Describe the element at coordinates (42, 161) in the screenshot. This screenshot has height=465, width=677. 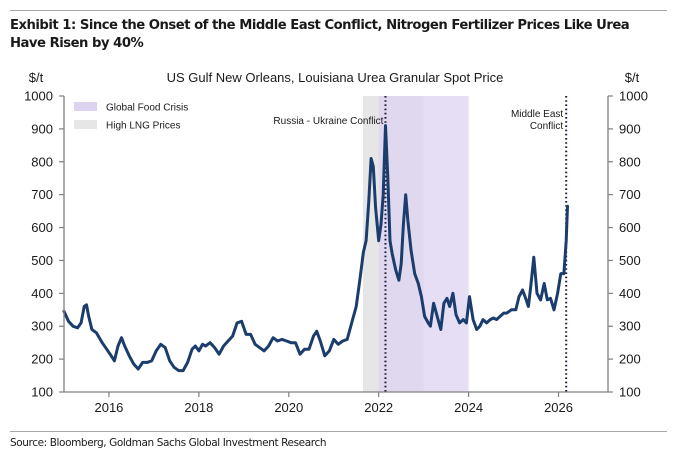
I see `y-tick-label-left: 800` at that location.